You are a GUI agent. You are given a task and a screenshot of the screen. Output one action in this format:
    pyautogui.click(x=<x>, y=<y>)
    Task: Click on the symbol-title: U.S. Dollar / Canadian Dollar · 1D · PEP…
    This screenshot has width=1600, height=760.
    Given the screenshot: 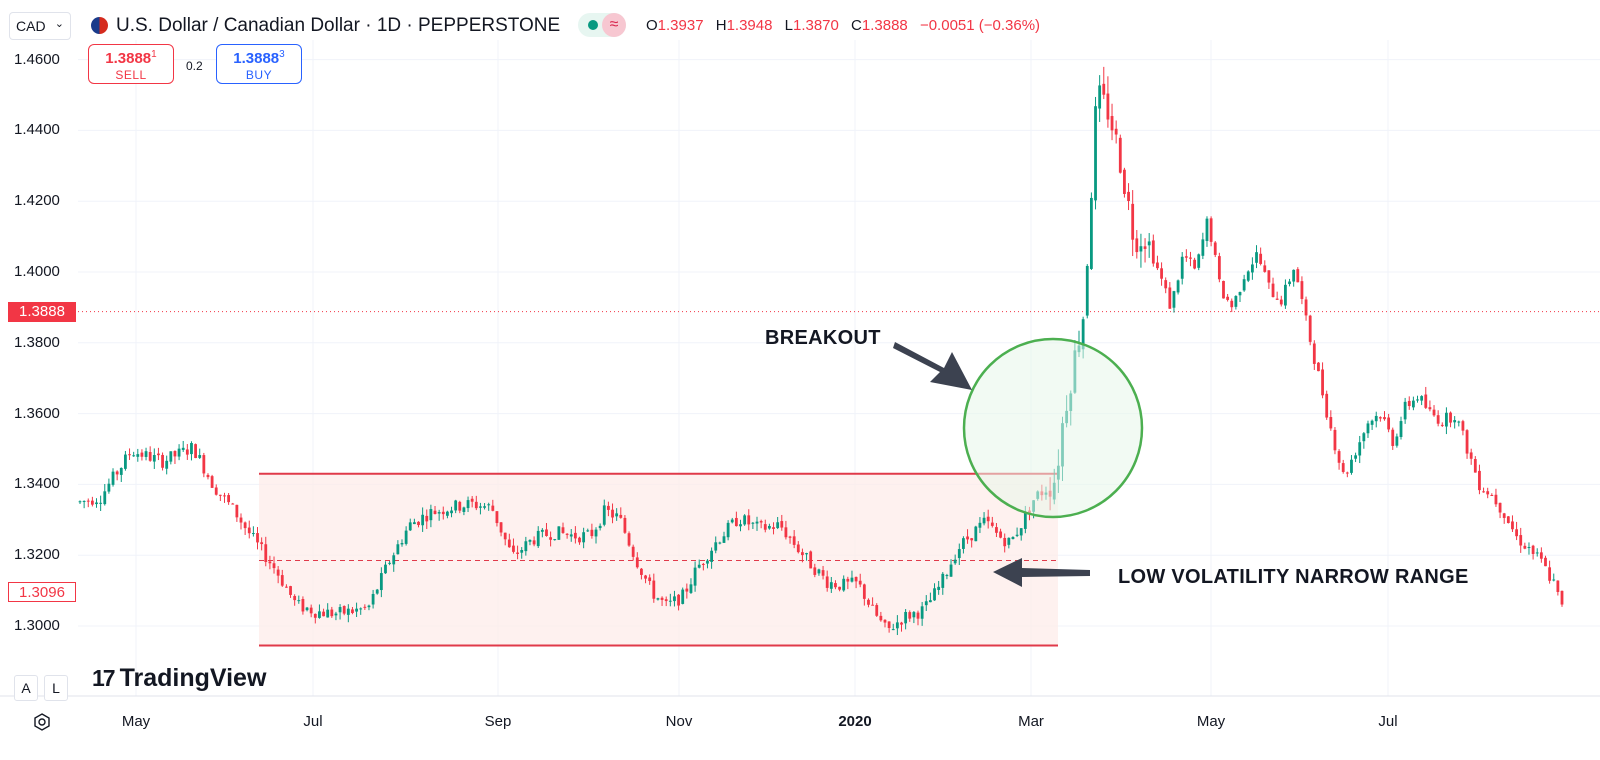 What is the action you would take?
    pyautogui.click(x=338, y=25)
    